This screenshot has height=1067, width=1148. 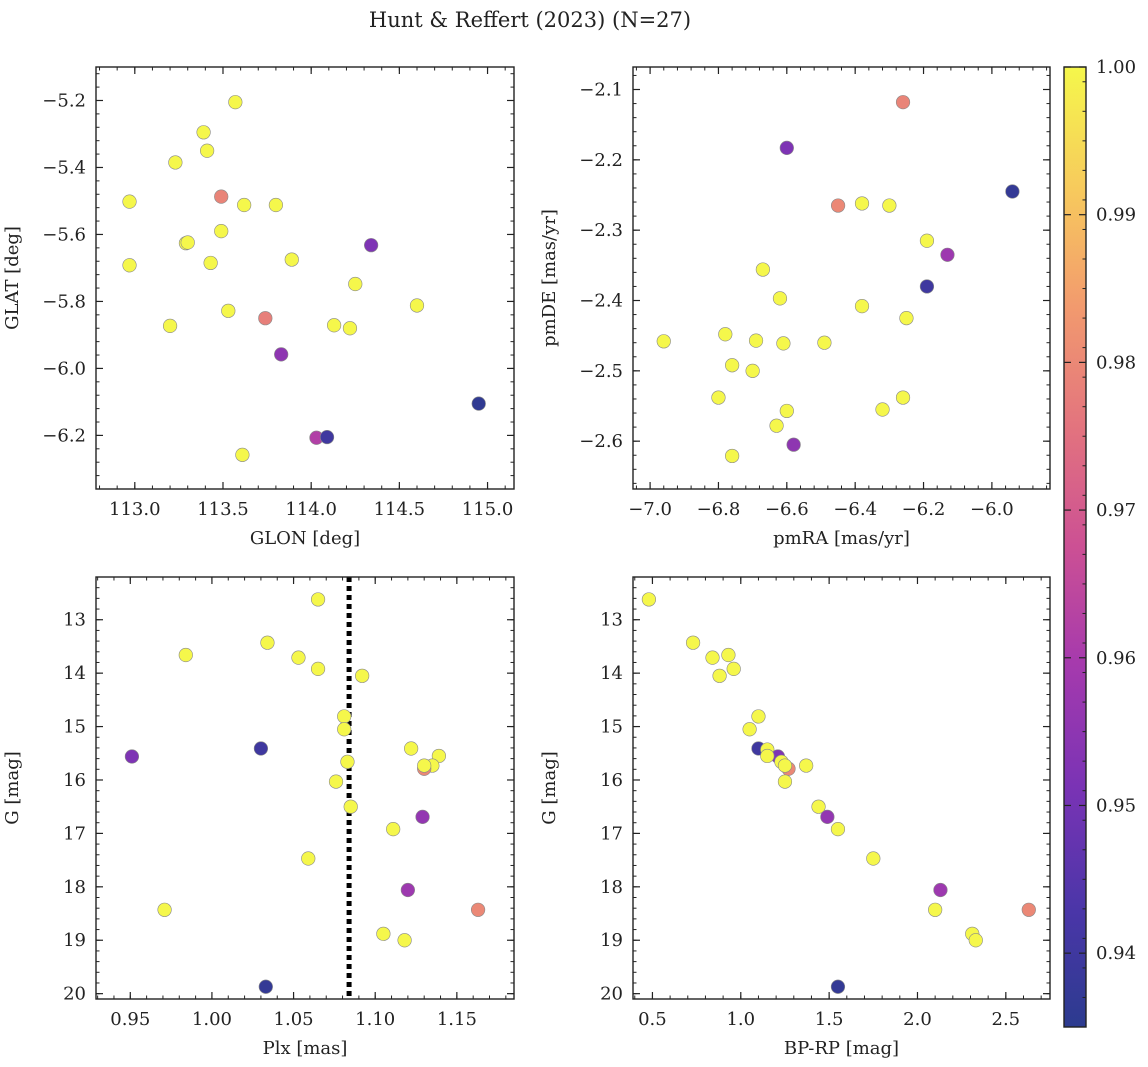 What do you see at coordinates (74, 833) in the screenshot?
I see `y-tick-label: 17` at bounding box center [74, 833].